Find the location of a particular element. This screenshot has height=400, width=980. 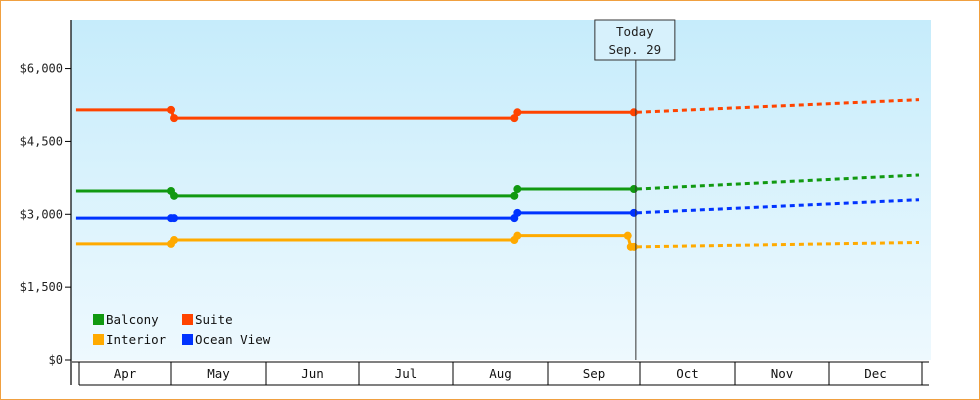

series-line-suite is located at coordinates (354, 114).